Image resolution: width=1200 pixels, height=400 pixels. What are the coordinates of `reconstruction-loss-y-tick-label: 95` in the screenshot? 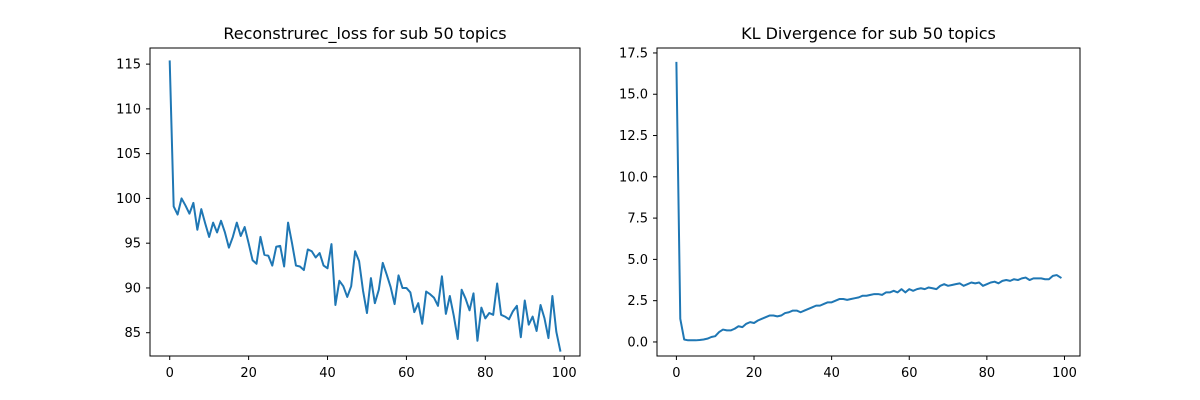 It's located at (132, 244).